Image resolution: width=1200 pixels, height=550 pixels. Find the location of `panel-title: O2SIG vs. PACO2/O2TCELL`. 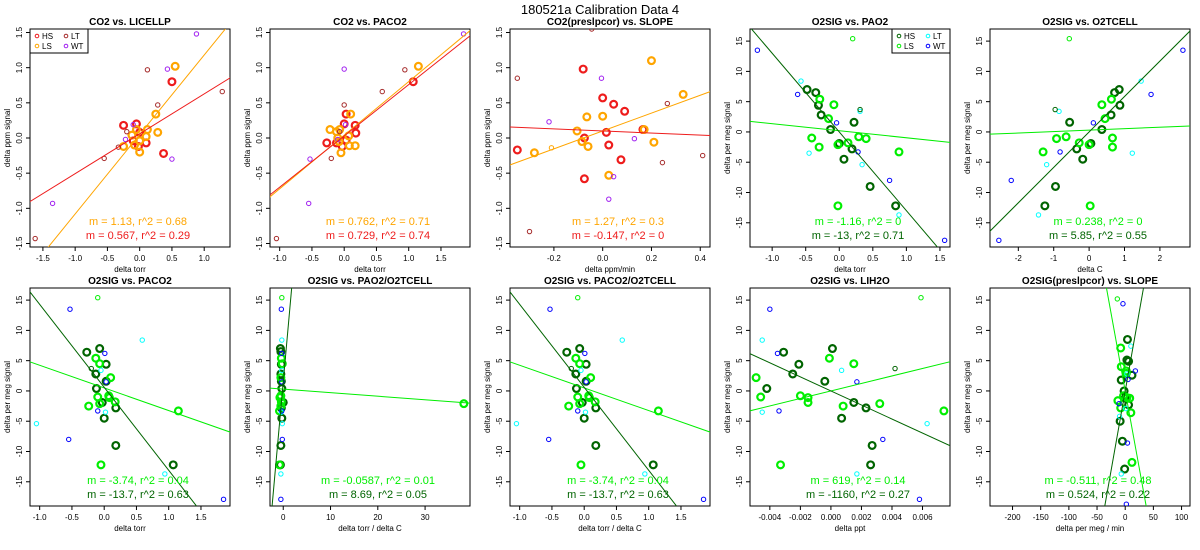

panel-title: O2SIG vs. PACO2/O2TCELL is located at coordinates (610, 281).